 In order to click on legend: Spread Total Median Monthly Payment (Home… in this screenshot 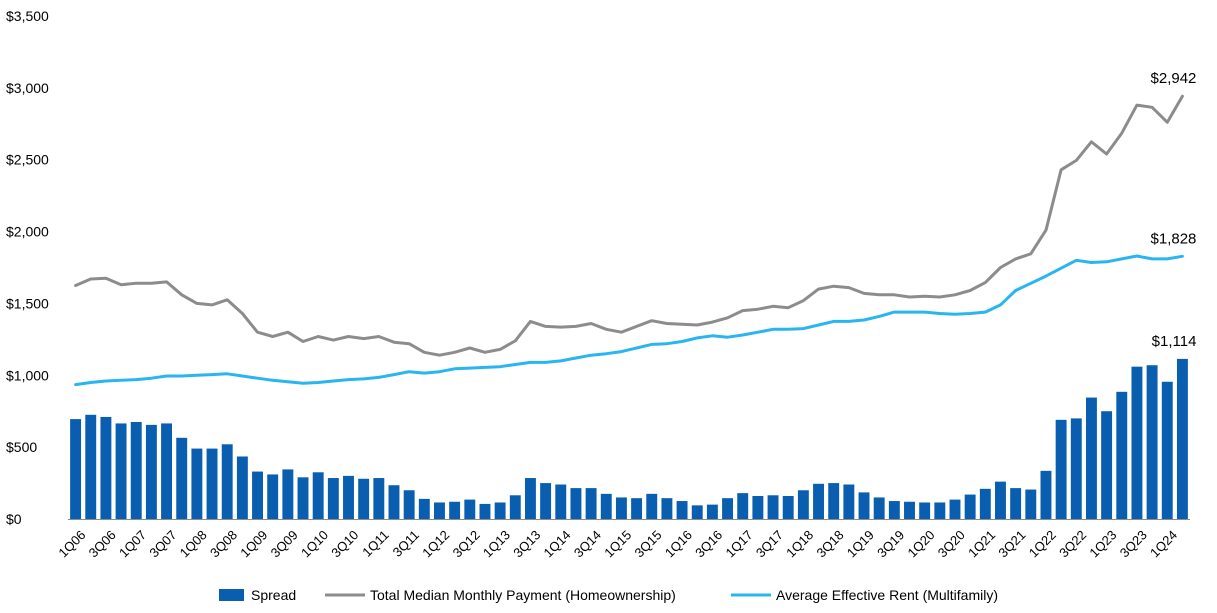, I will do `click(608, 595)`.